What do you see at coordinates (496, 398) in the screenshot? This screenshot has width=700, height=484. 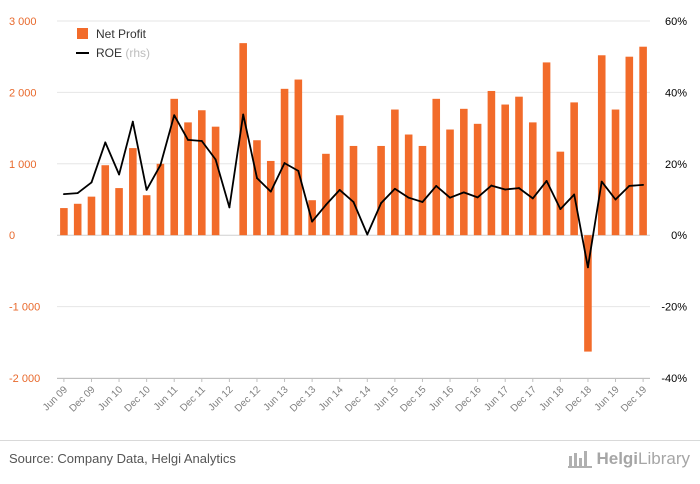 I see `x-tick-label: Jun 17` at bounding box center [496, 398].